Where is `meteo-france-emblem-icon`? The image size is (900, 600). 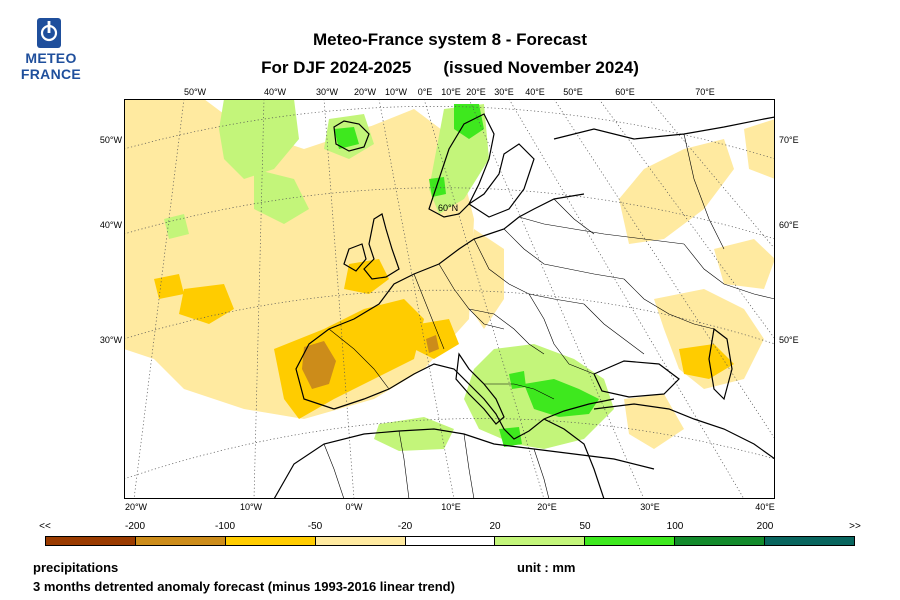
meteo-france-emblem-icon is located at coordinates (49, 33).